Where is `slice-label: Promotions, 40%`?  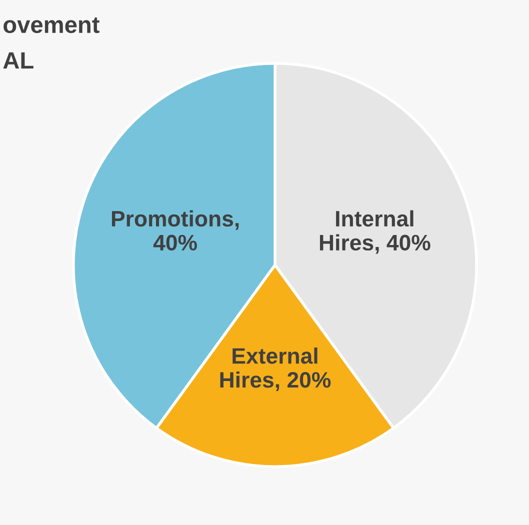
slice-label: Promotions, 40% is located at coordinates (175, 230).